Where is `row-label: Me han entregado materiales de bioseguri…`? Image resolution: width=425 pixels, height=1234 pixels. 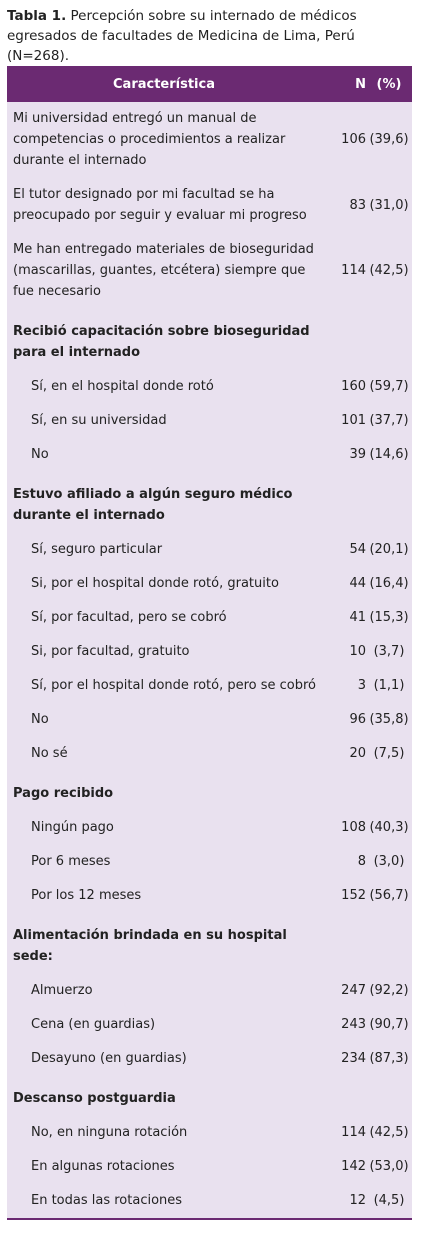
row-label: Me han entregado materiales de bioseguri… is located at coordinates (163, 270).